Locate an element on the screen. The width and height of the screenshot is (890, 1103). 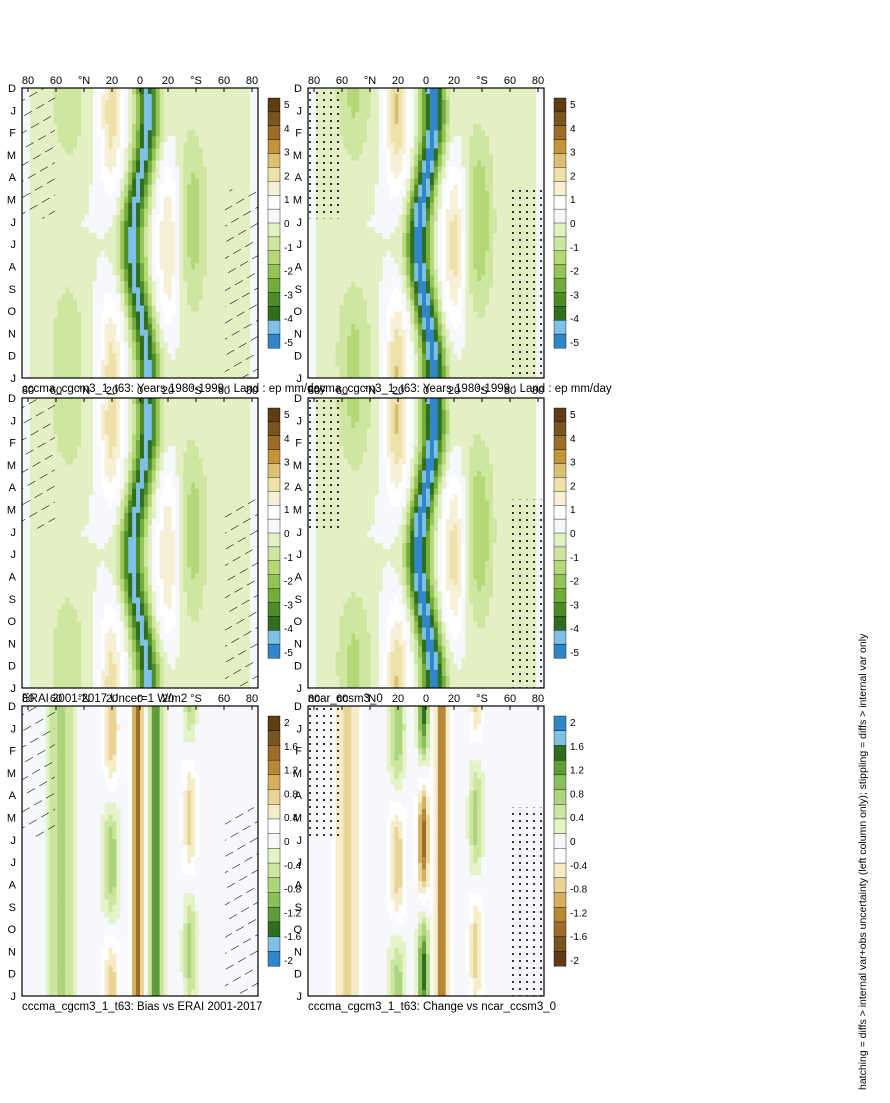
month-tick-label: J is located at coordinates (14, 223).